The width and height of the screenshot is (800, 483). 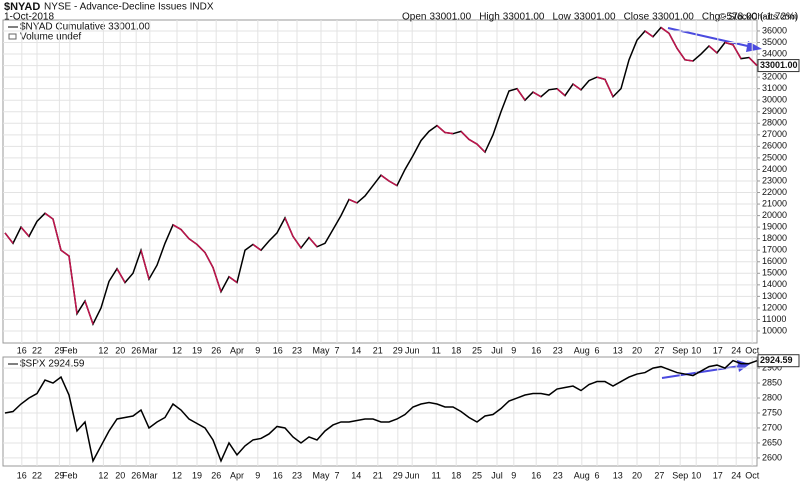 I want to click on y-tick-label: 16000, so click(x=774, y=261).